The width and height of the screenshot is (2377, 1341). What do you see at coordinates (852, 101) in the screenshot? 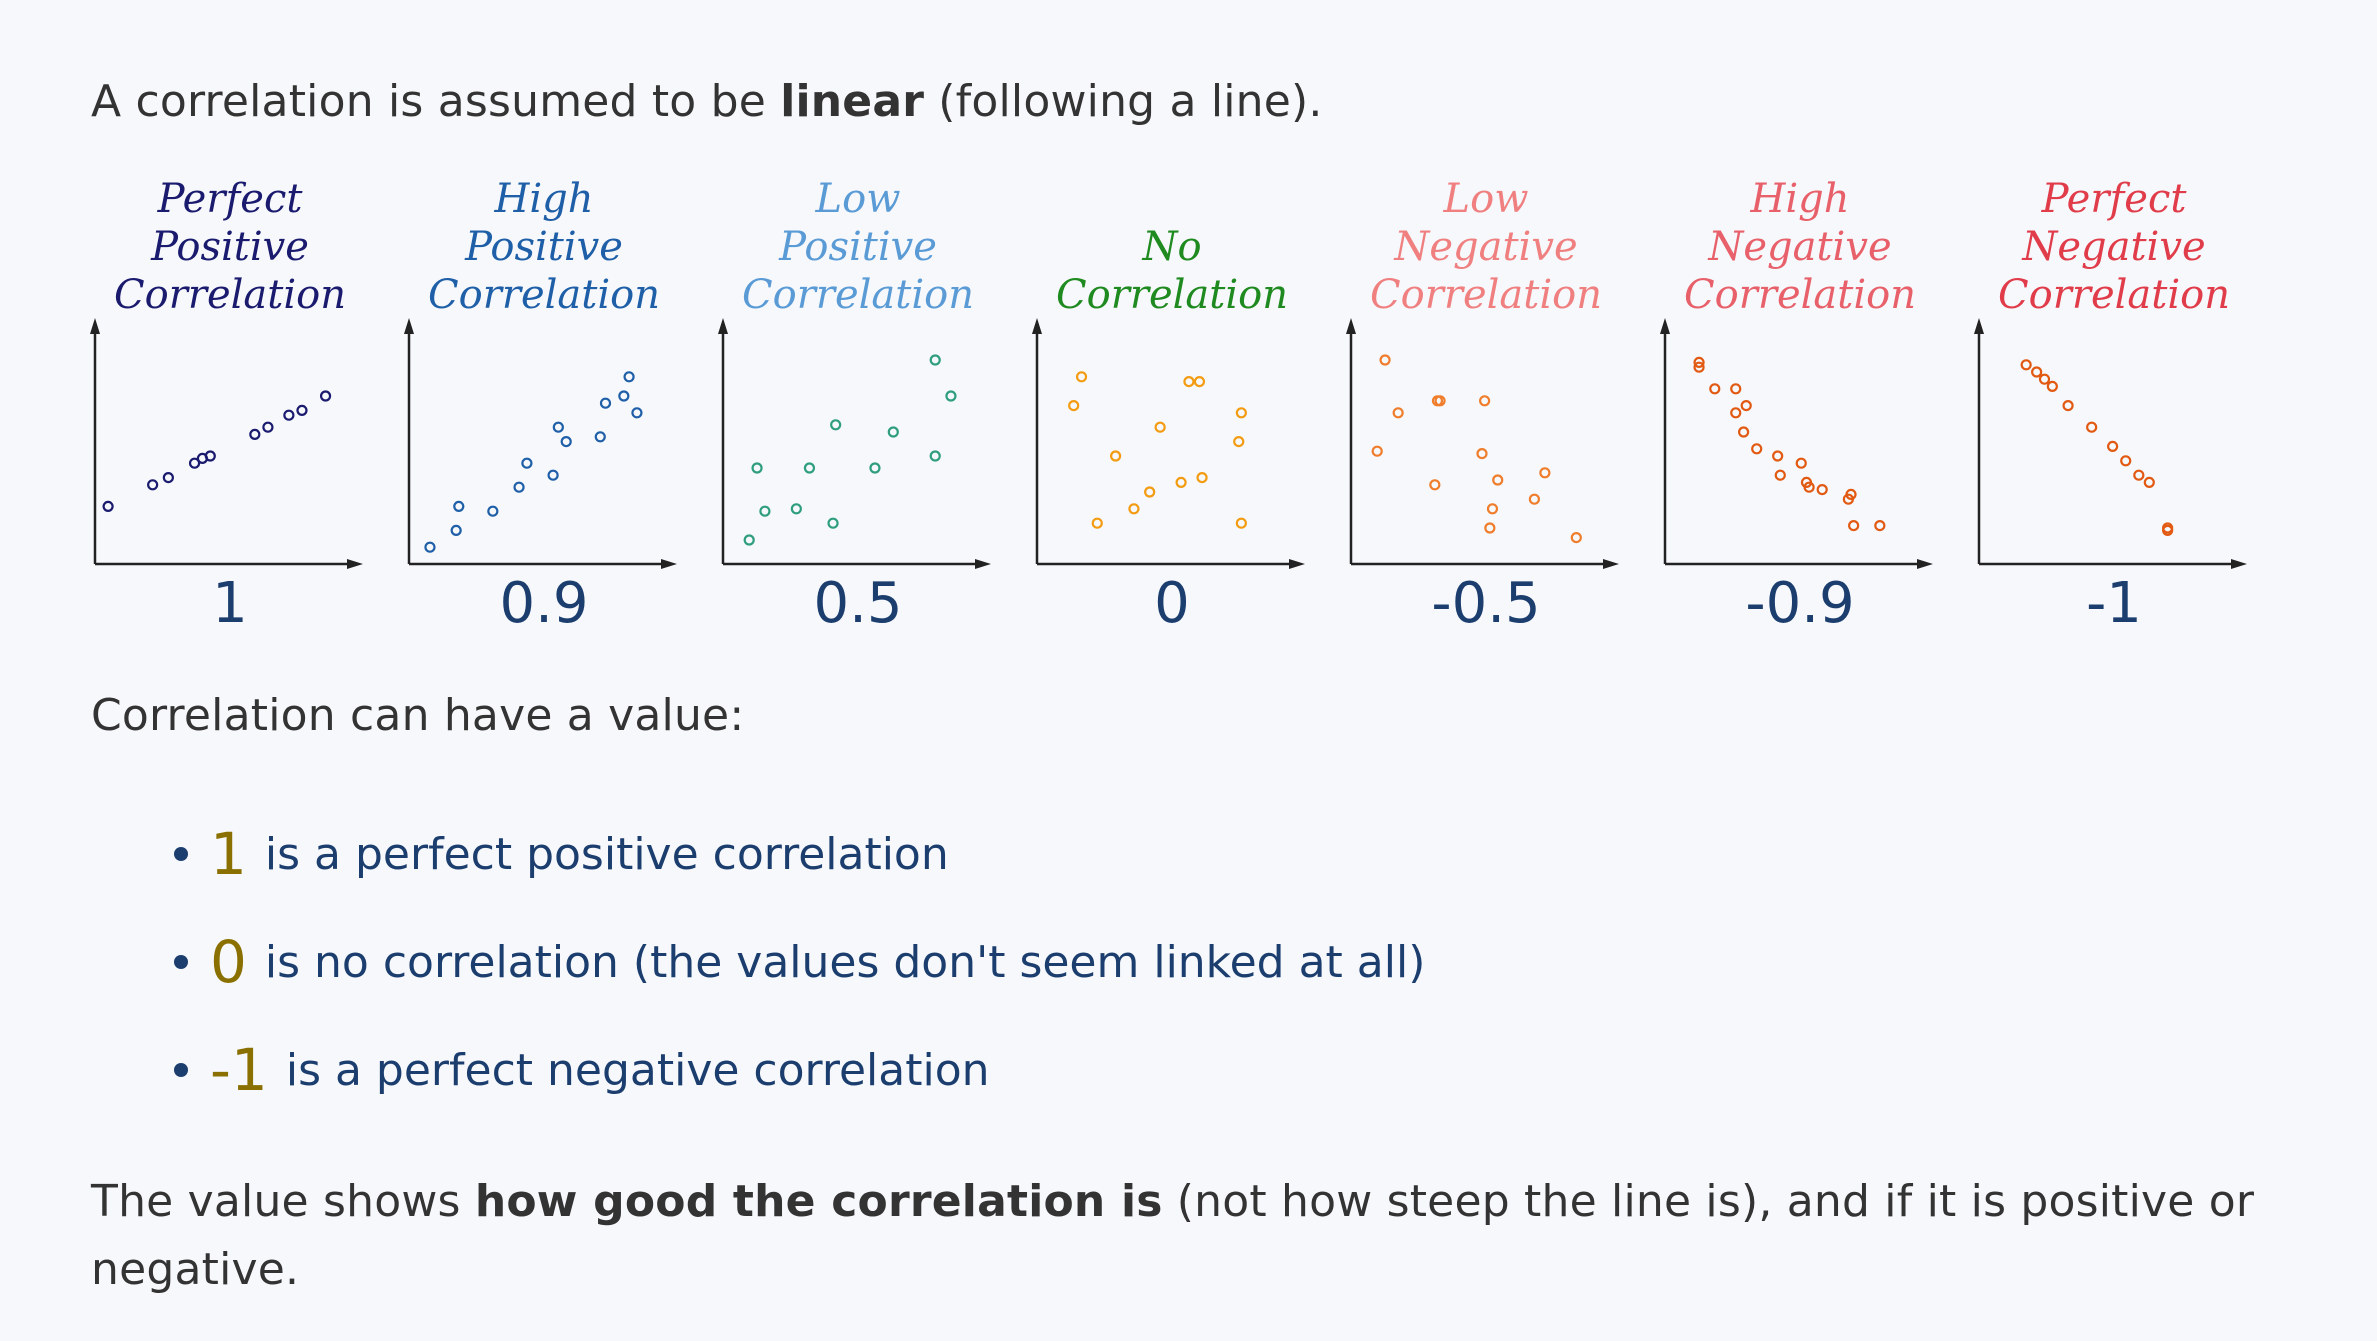
I see `intro-bold-term: linear` at bounding box center [852, 101].